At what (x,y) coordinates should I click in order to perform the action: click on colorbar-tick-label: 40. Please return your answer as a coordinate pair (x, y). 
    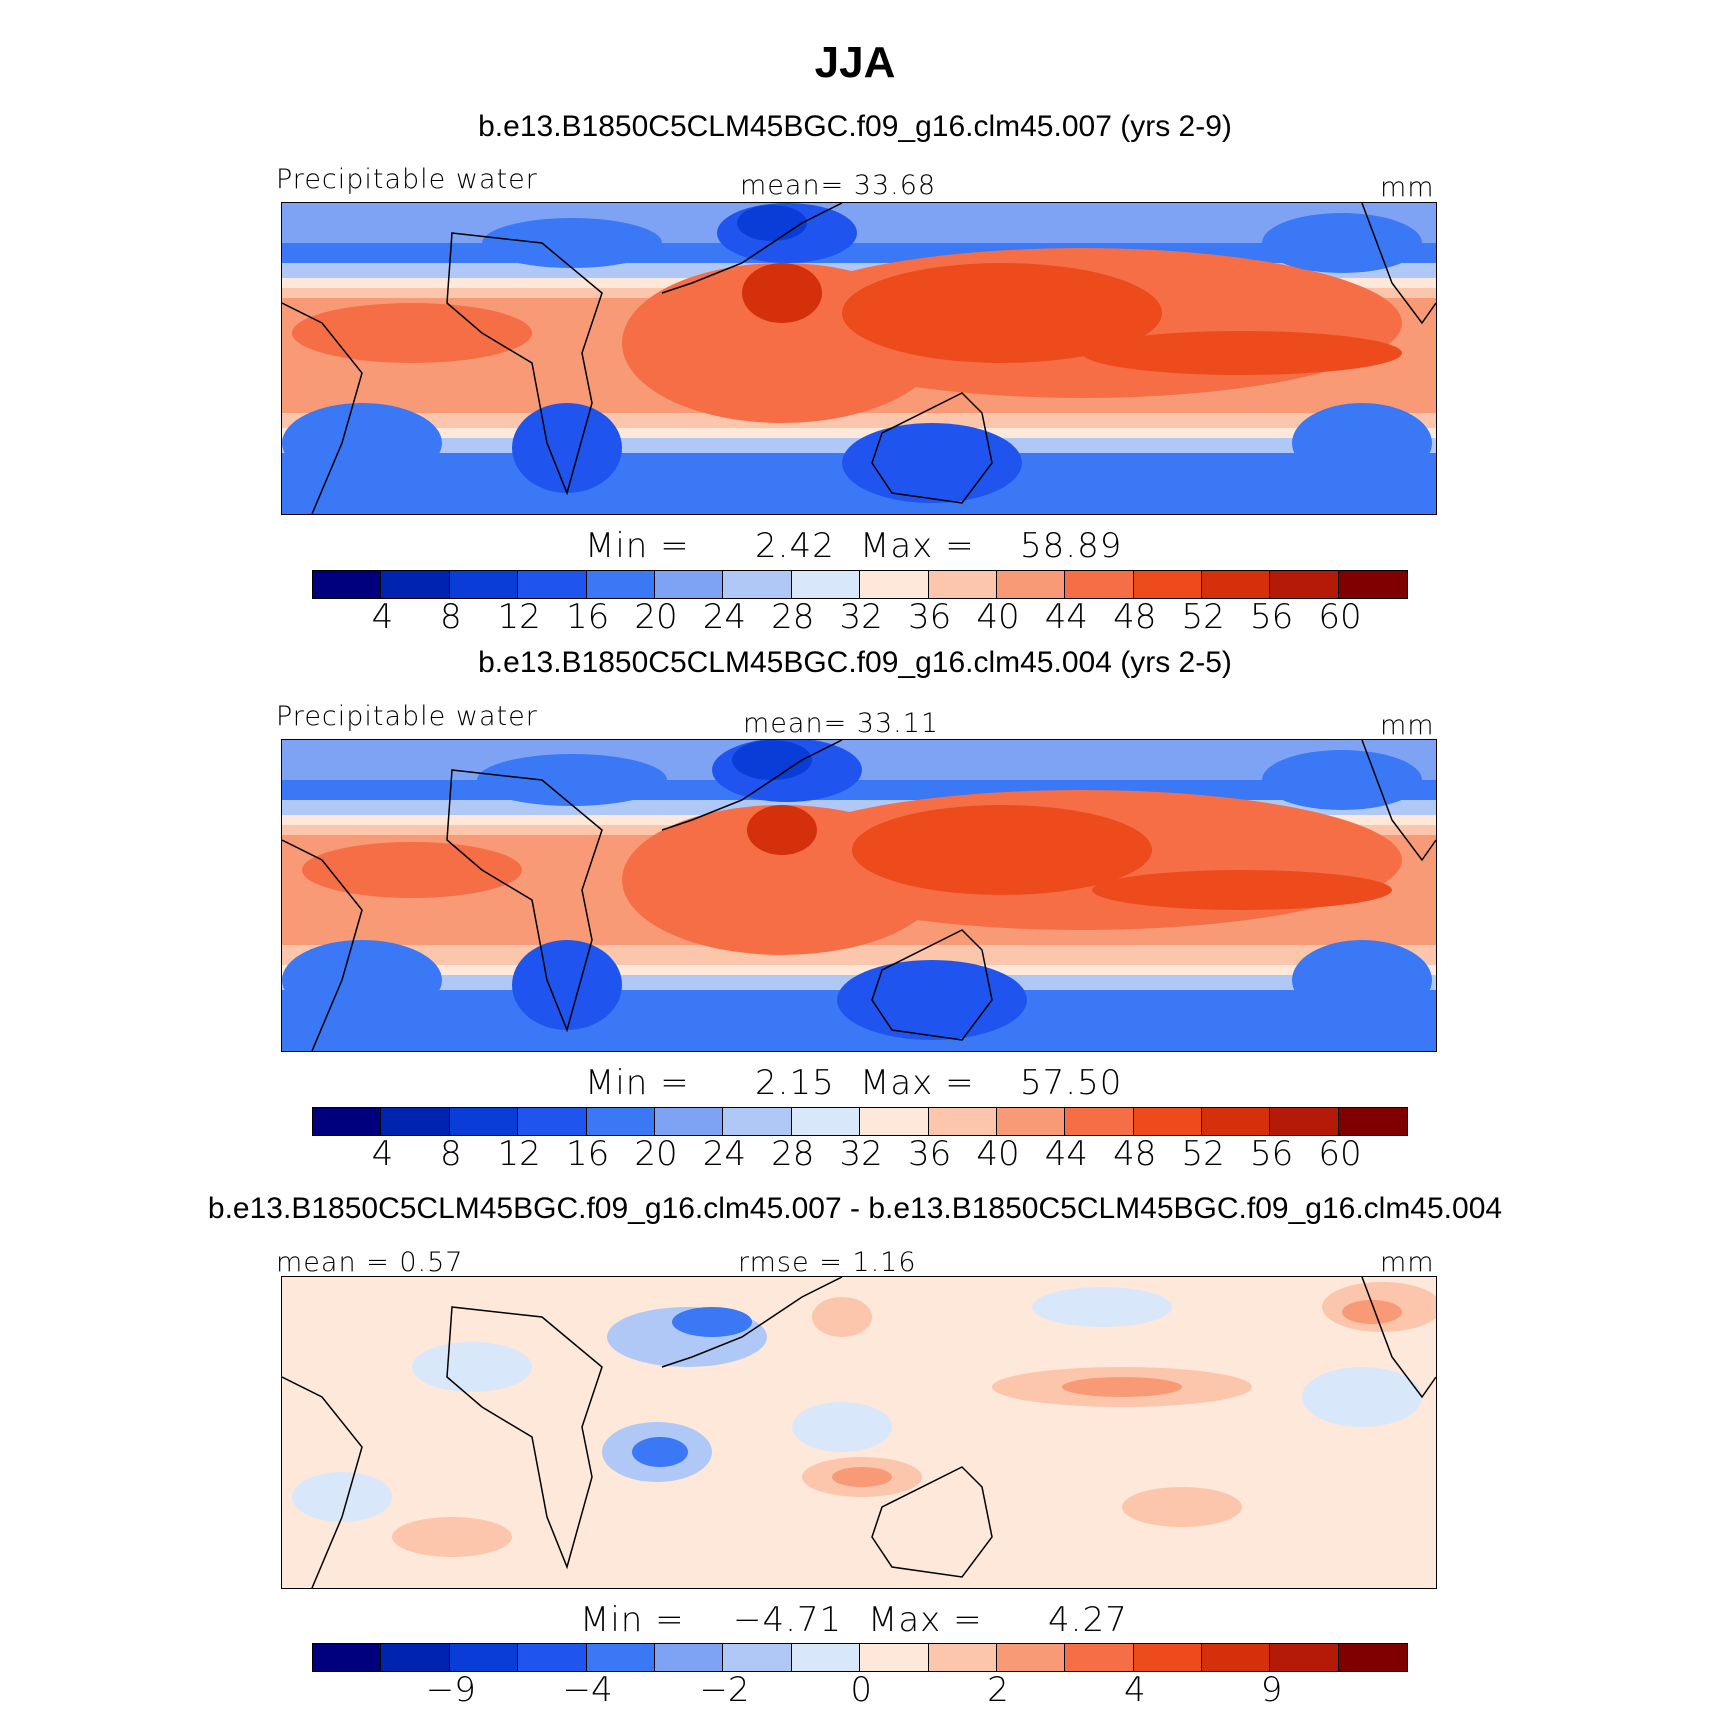
    Looking at the image, I should click on (998, 1154).